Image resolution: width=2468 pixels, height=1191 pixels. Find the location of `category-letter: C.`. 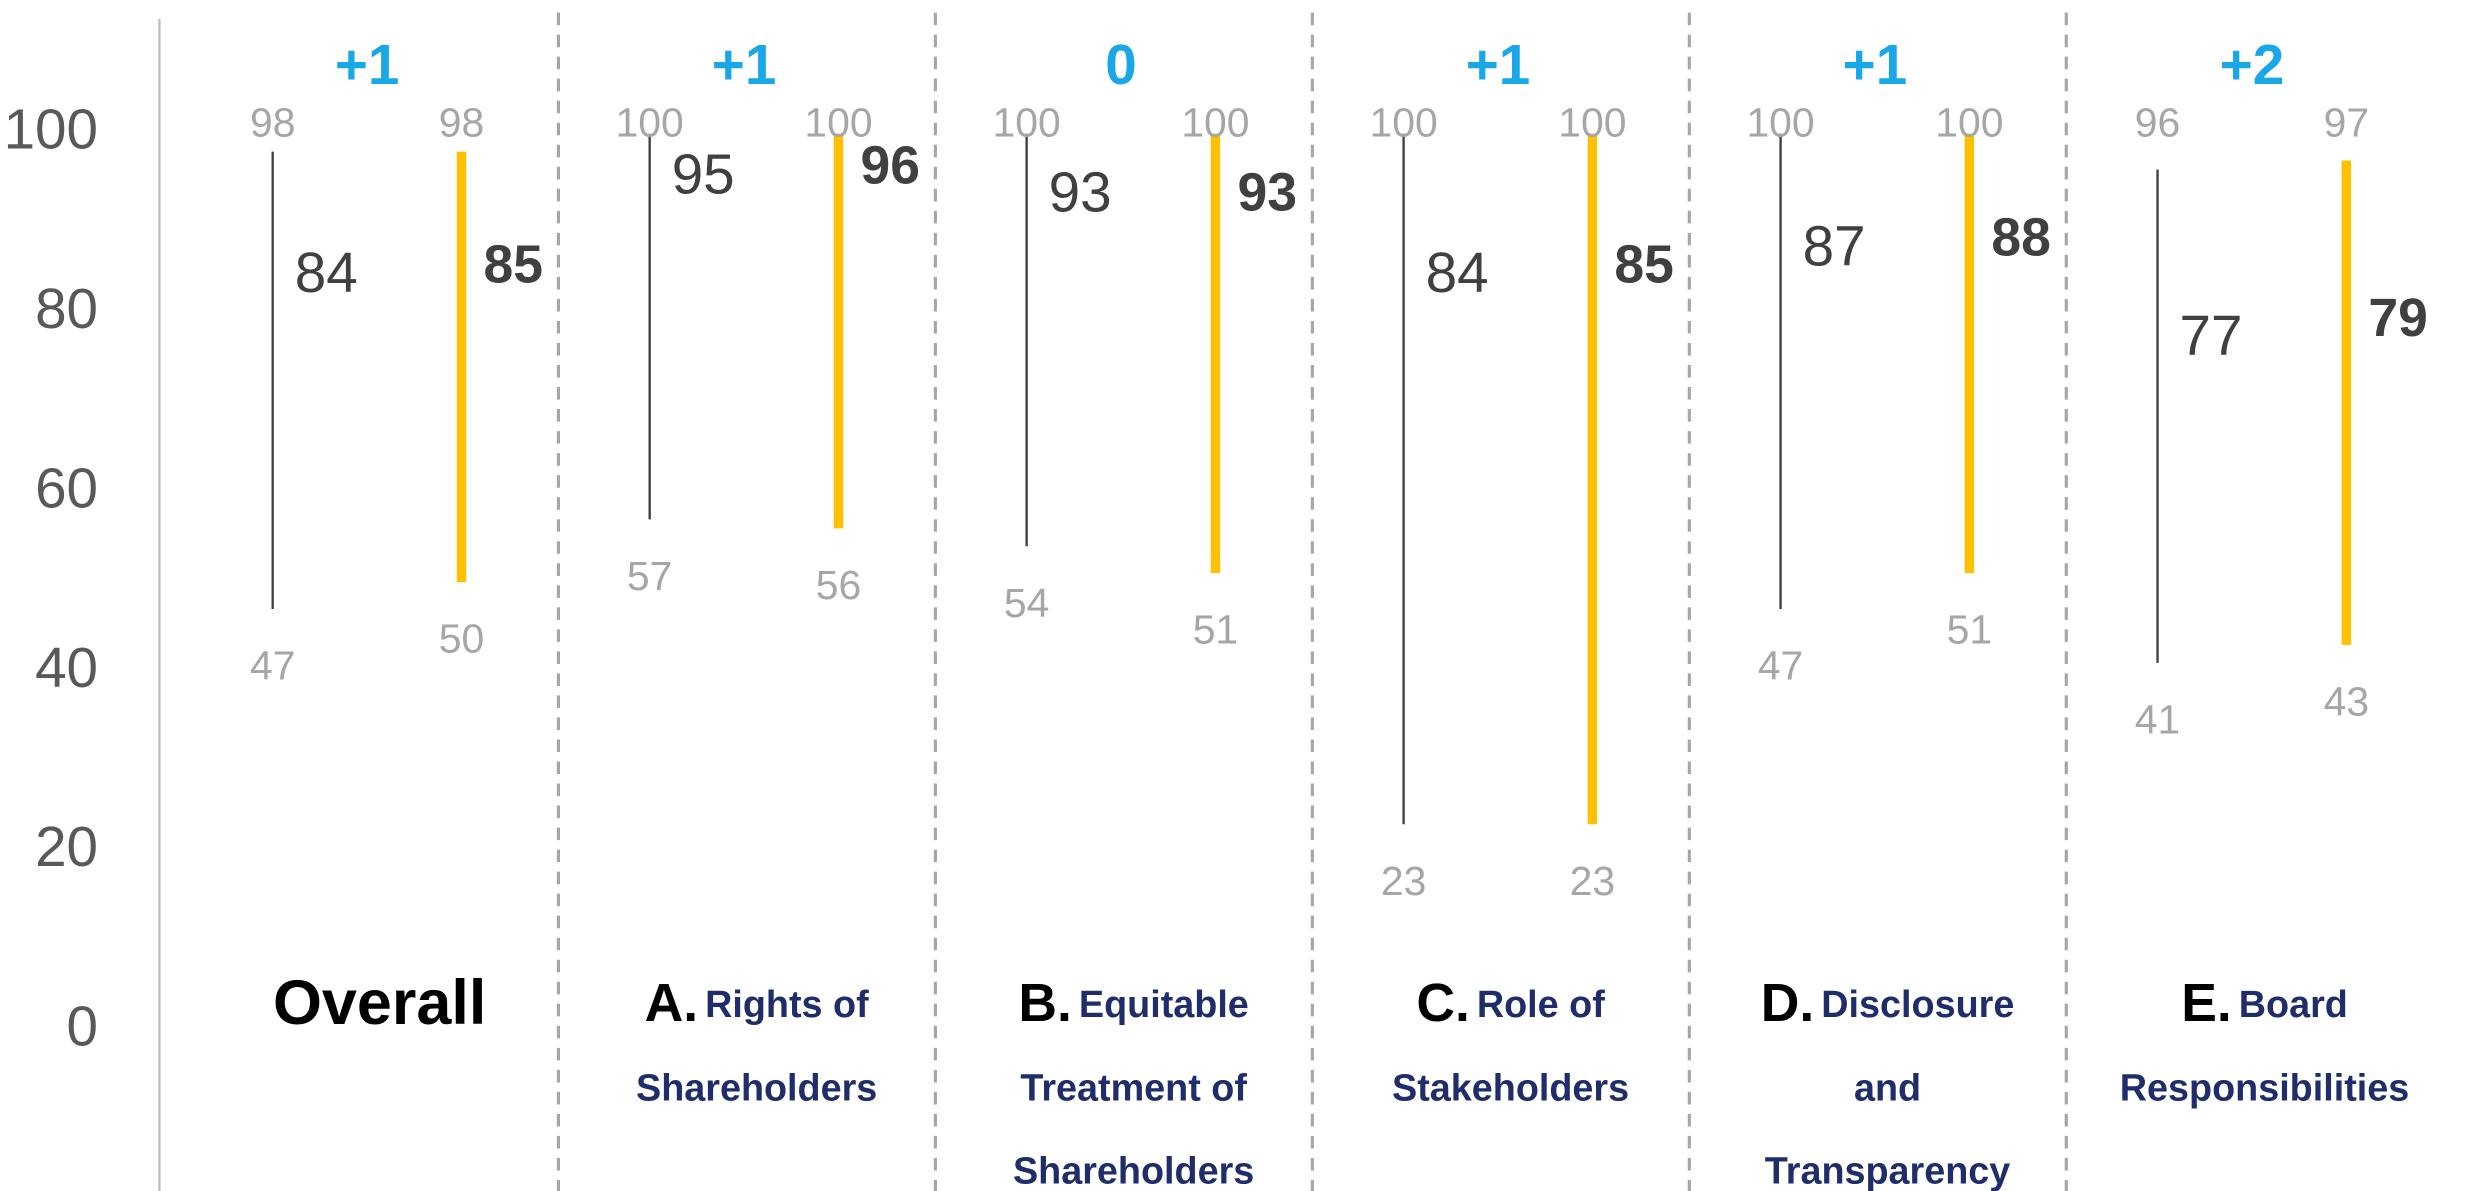

category-letter: C. is located at coordinates (1443, 1003).